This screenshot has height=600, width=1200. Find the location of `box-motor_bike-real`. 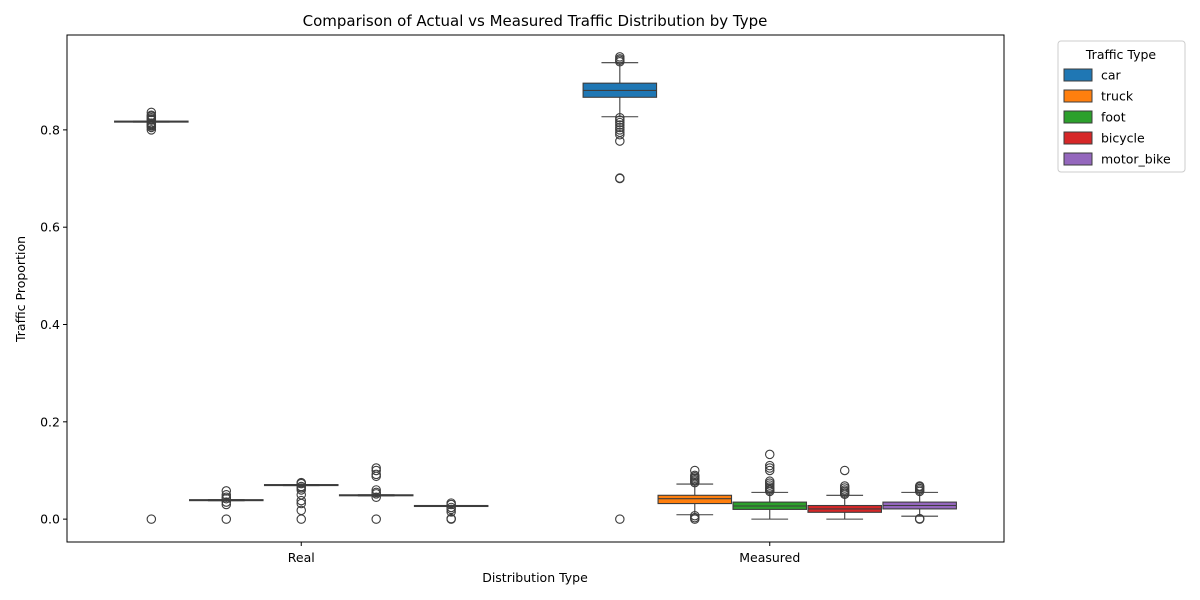

box-motor_bike-real is located at coordinates (451, 511).